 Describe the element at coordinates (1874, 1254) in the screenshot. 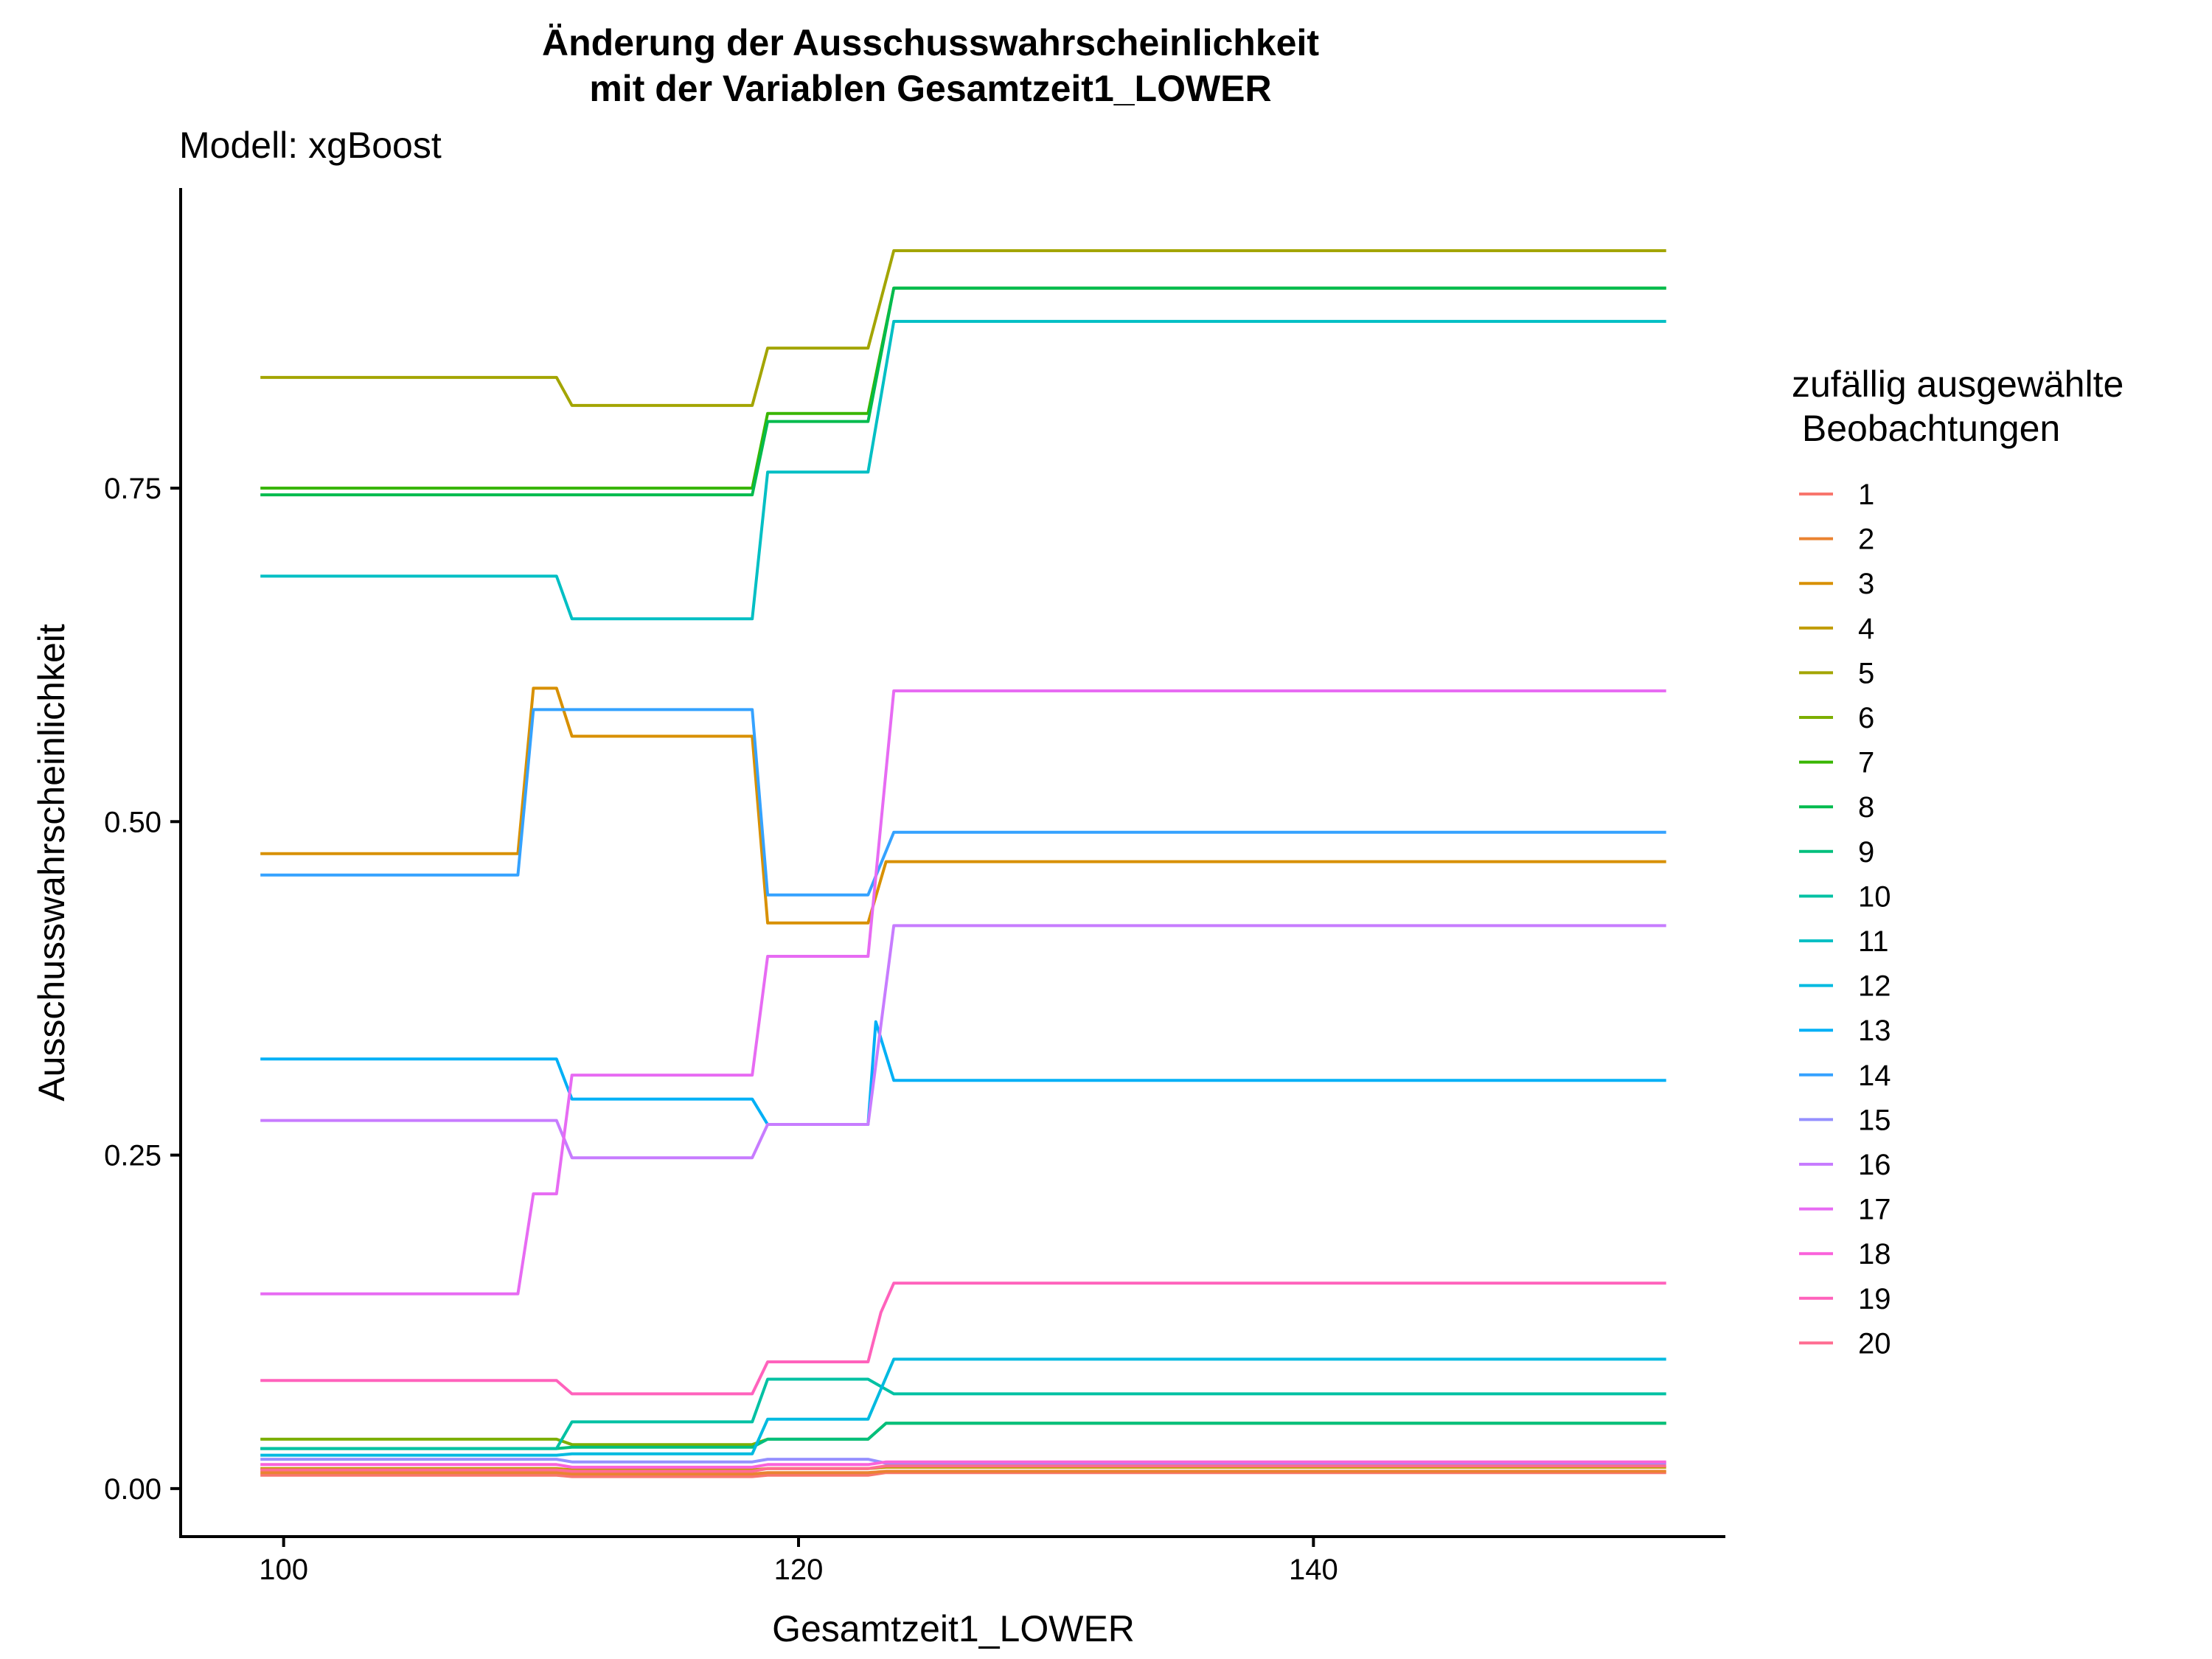

I see `legend-label-18: 18` at that location.